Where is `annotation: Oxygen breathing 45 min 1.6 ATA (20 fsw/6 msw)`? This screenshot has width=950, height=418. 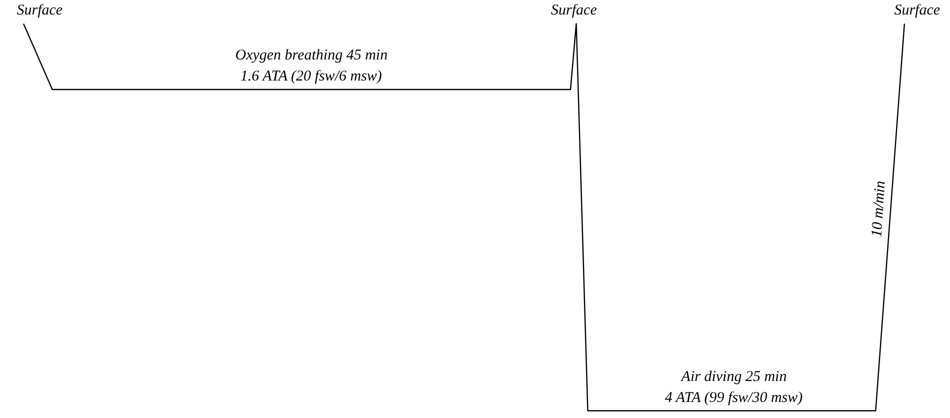 annotation: Oxygen breathing 45 min 1.6 ATA (20 fsw/6 msw) is located at coordinates (311, 66).